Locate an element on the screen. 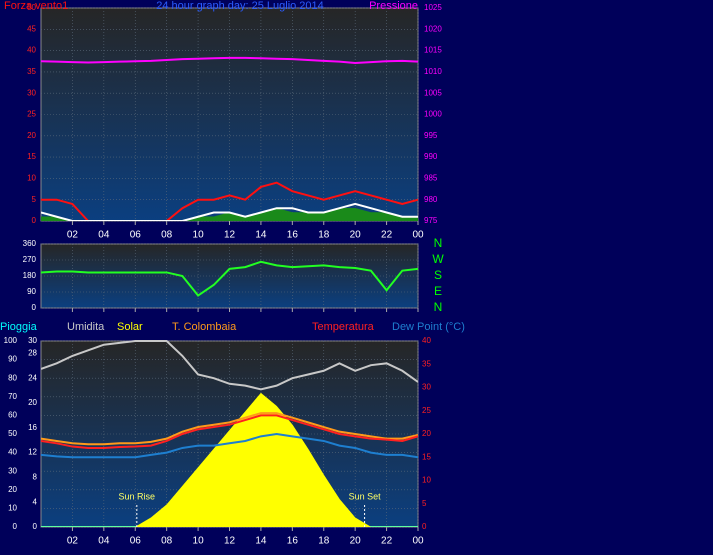  y-tick-label: 28 is located at coordinates (32, 353).